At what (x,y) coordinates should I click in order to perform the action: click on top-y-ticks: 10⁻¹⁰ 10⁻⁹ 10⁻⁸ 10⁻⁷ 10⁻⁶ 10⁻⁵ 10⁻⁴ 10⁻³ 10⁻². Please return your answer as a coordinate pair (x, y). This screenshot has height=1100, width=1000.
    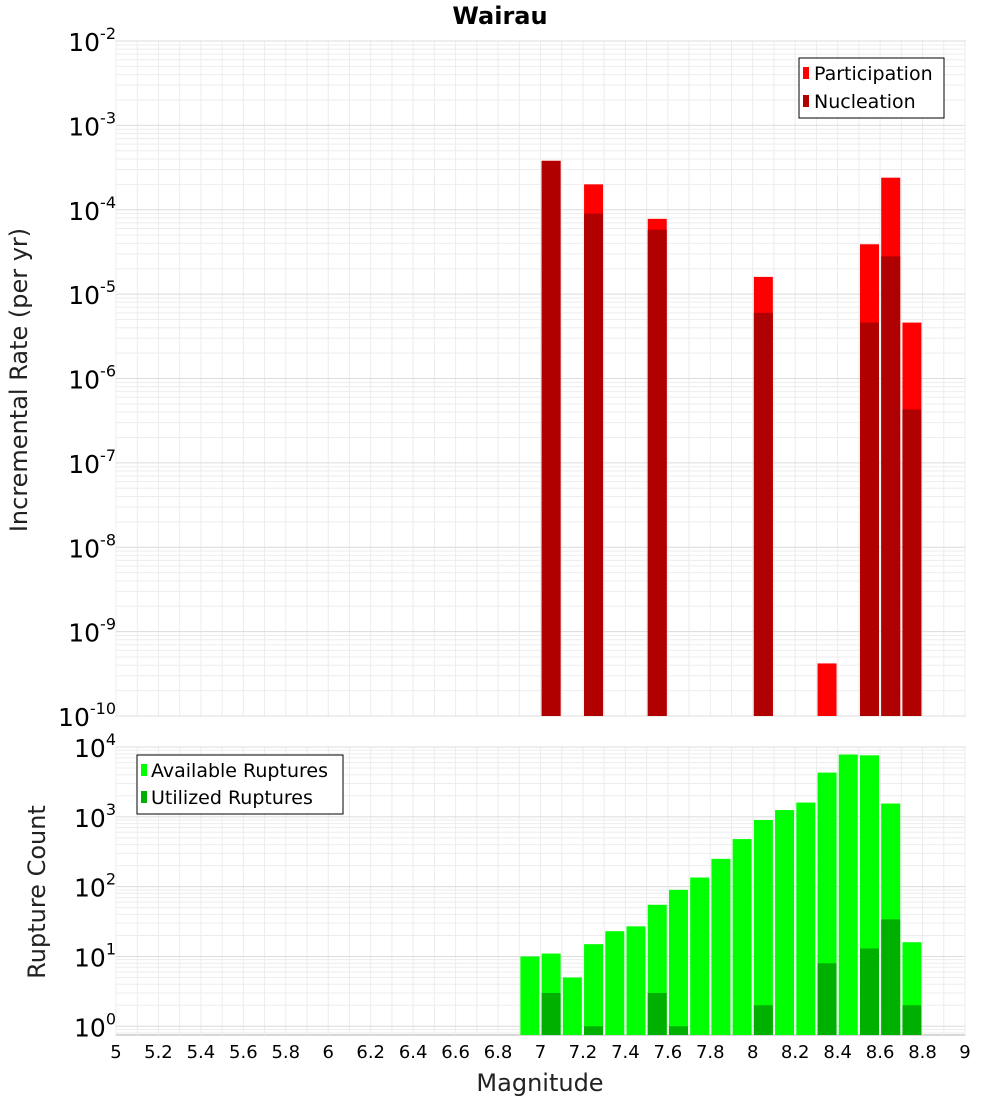
    Looking at the image, I should click on (87, 378).